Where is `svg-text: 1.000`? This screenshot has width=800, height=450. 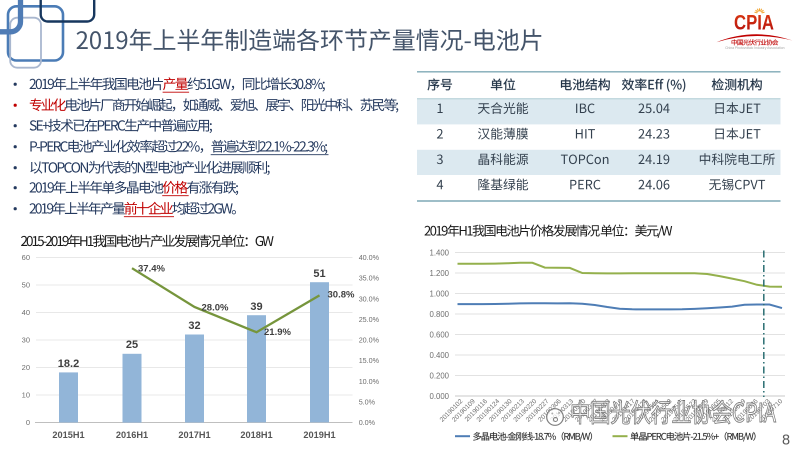
svg-text: 1.000 is located at coordinates (439, 294).